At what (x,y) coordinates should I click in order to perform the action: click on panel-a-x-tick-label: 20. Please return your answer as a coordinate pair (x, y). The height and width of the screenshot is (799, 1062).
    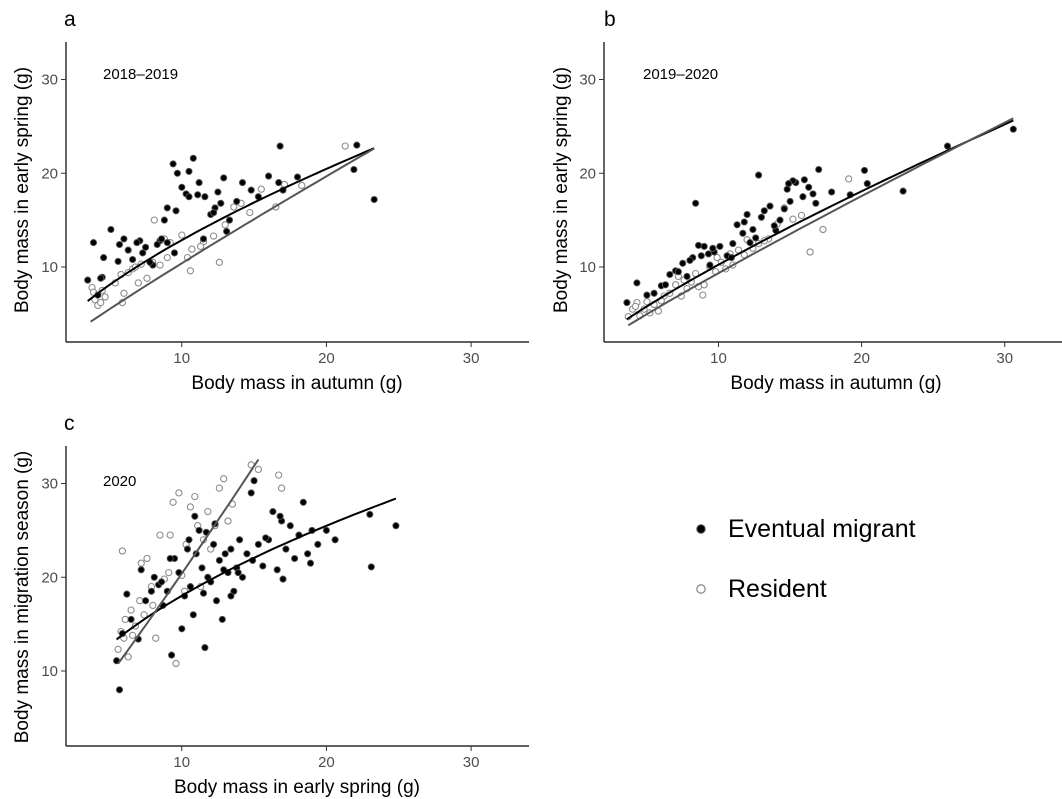
    Looking at the image, I should click on (326, 358).